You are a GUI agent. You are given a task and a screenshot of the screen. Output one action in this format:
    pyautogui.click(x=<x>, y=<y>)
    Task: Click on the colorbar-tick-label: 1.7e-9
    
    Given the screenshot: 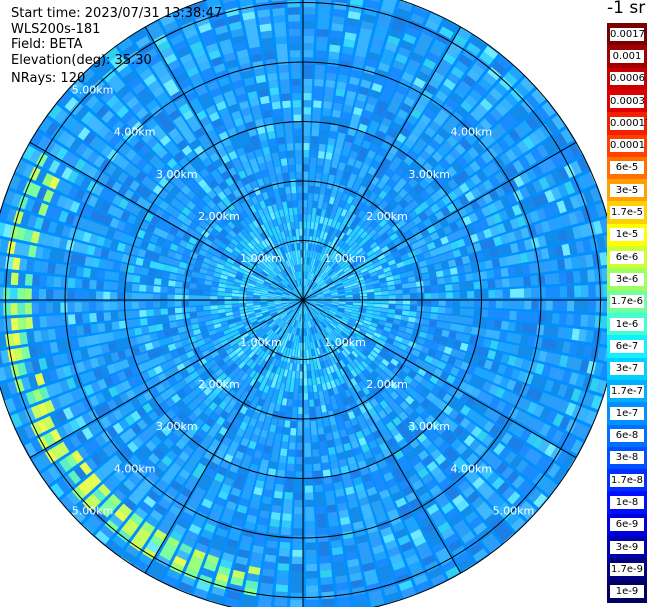 What is the action you would take?
    pyautogui.click(x=627, y=570)
    